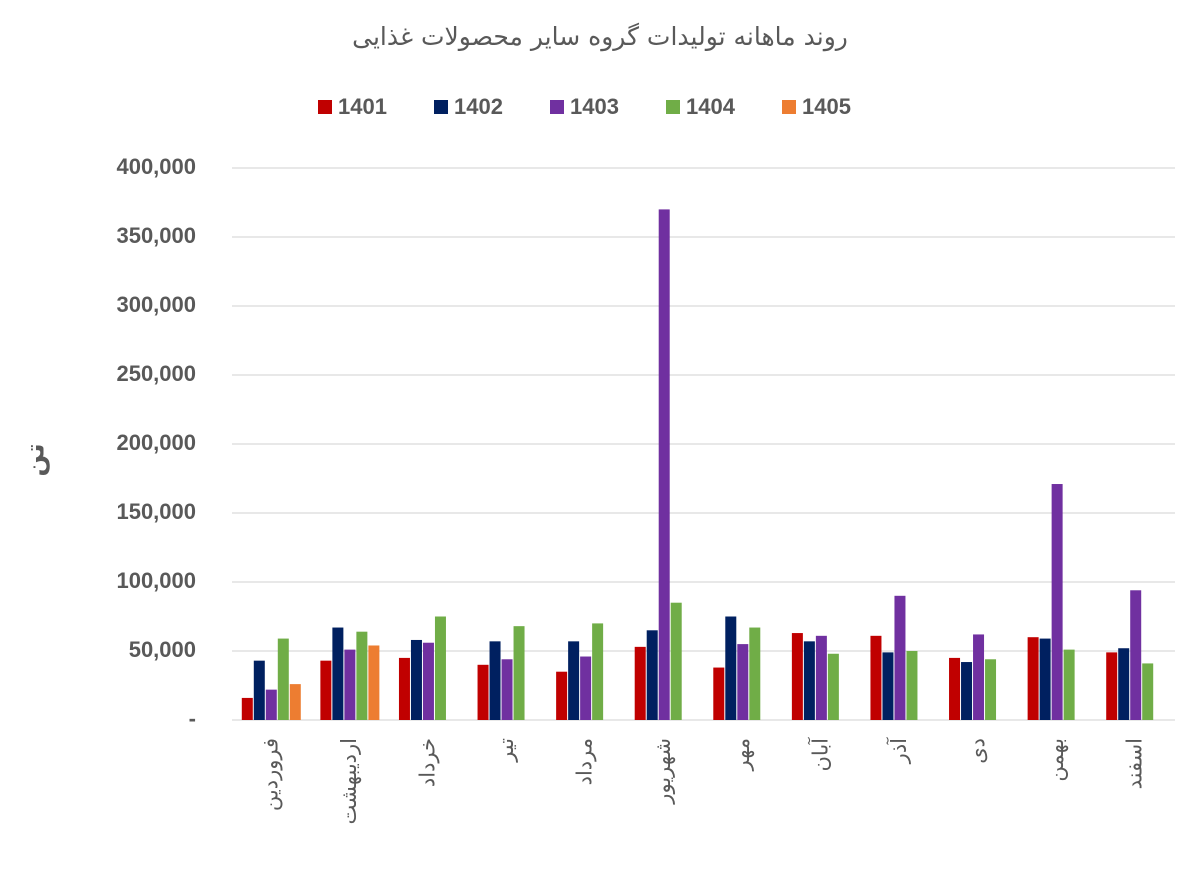 This screenshot has width=1200, height=889. I want to click on legend-label: 1402, so click(478, 106).